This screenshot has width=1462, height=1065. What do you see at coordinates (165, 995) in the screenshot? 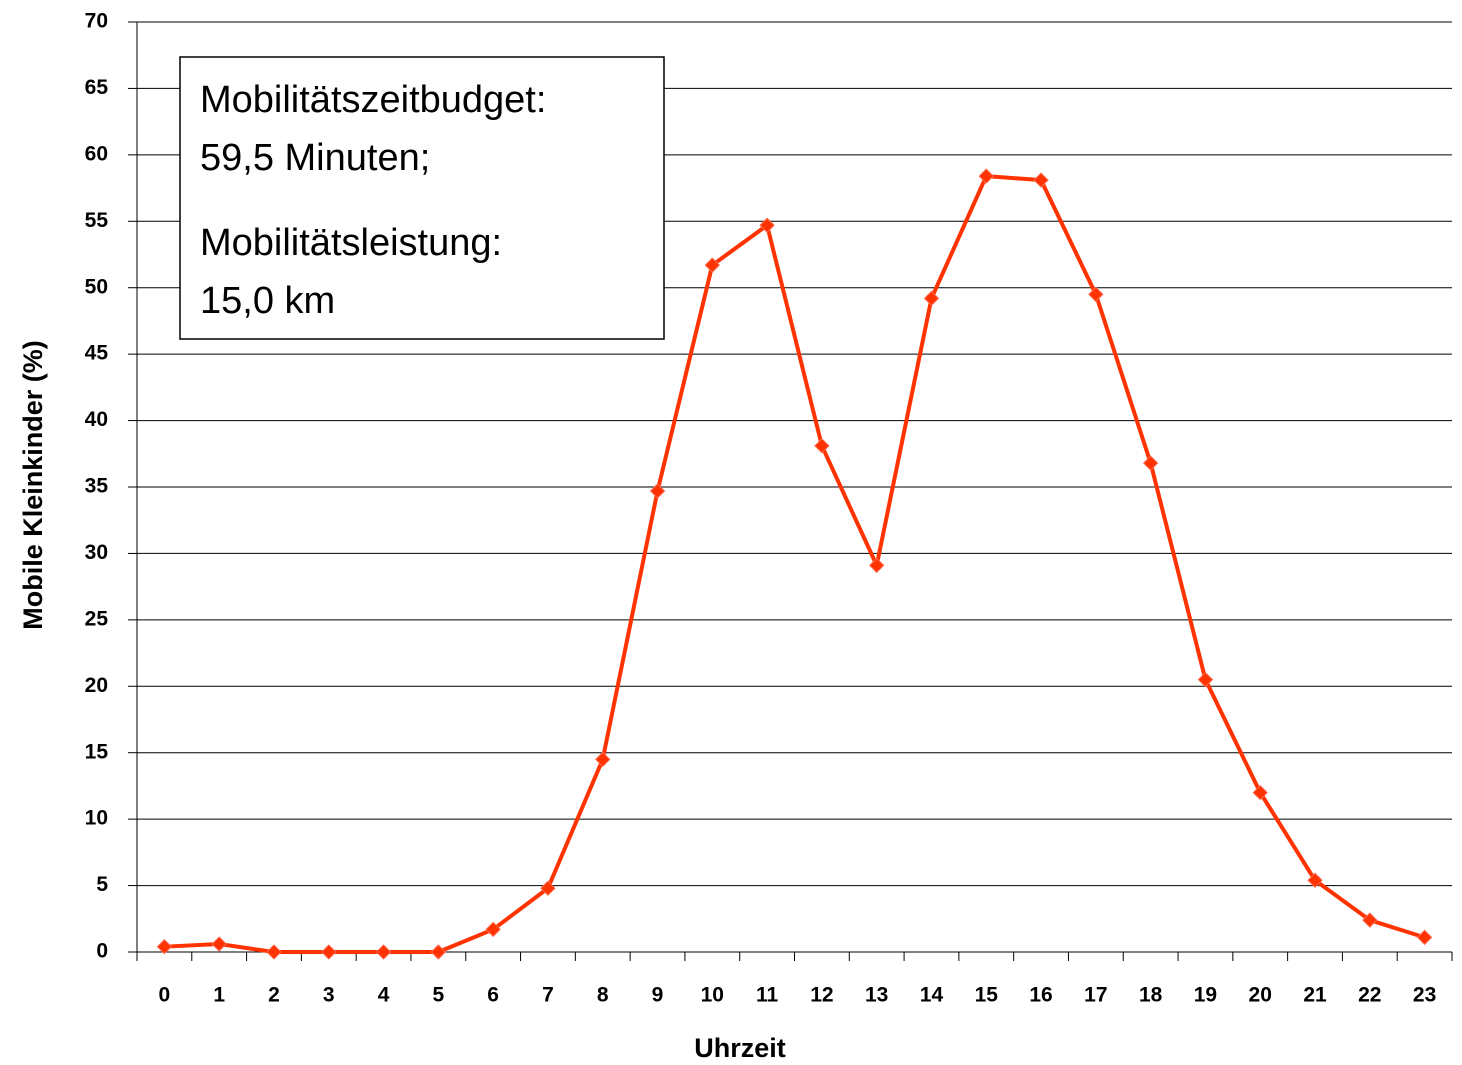
I see `x-tick-label: 0` at bounding box center [165, 995].